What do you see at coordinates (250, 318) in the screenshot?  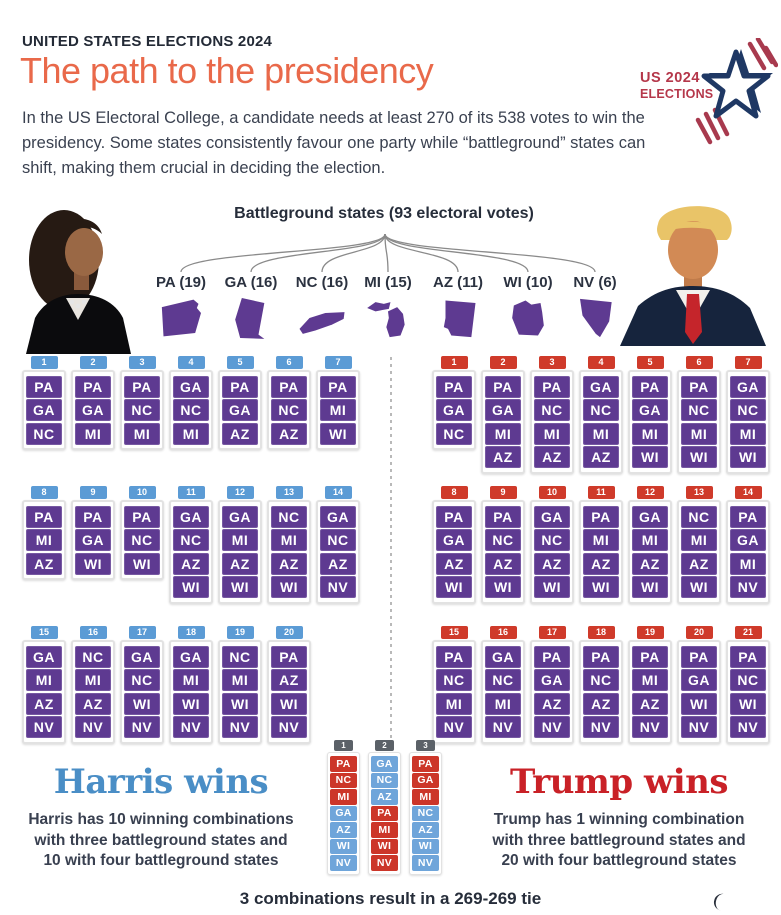 I see `state-shape-ga-icon` at bounding box center [250, 318].